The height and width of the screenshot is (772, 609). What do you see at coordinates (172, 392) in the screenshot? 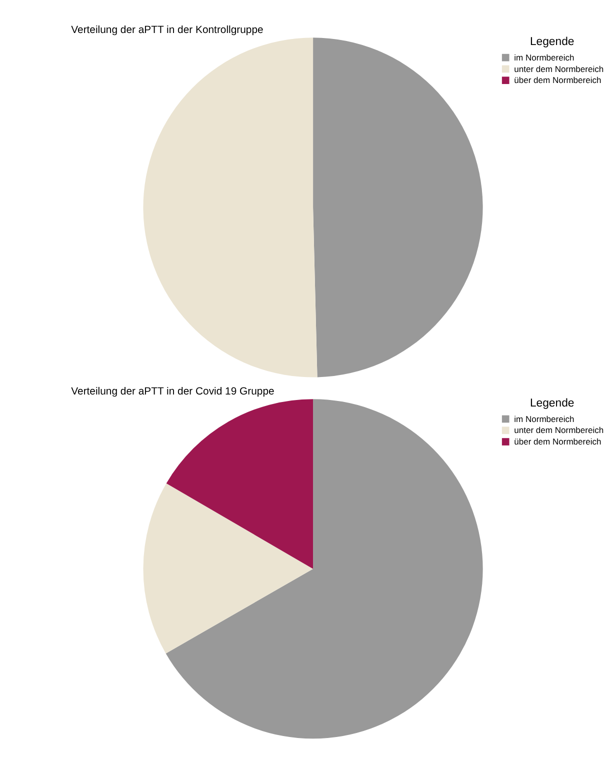
I see `chart-title: Verteilung der aPTT in der Covid 19 Gruppe` at bounding box center [172, 392].